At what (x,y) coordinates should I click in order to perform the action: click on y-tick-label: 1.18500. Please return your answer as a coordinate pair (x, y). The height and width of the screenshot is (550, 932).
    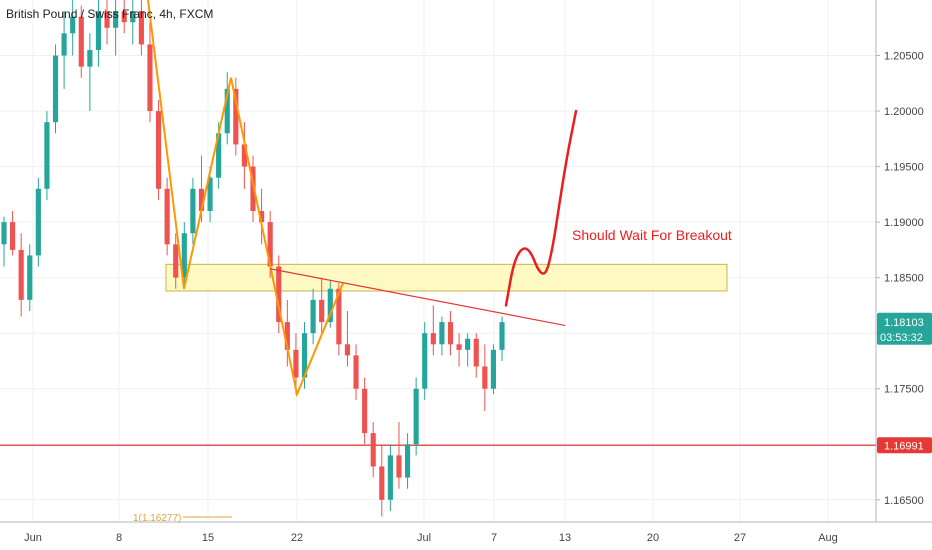
    Looking at the image, I should click on (904, 279).